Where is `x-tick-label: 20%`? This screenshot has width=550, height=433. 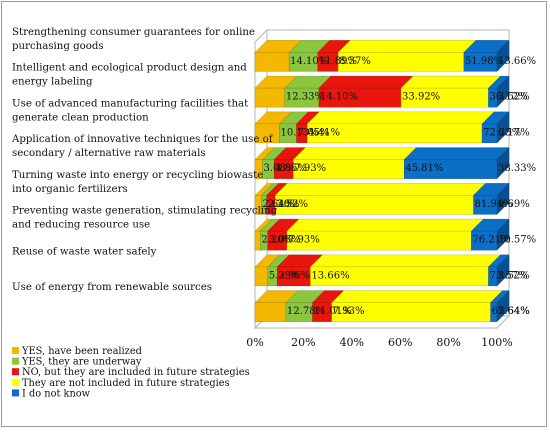 x-tick-label: 20% is located at coordinates (303, 342).